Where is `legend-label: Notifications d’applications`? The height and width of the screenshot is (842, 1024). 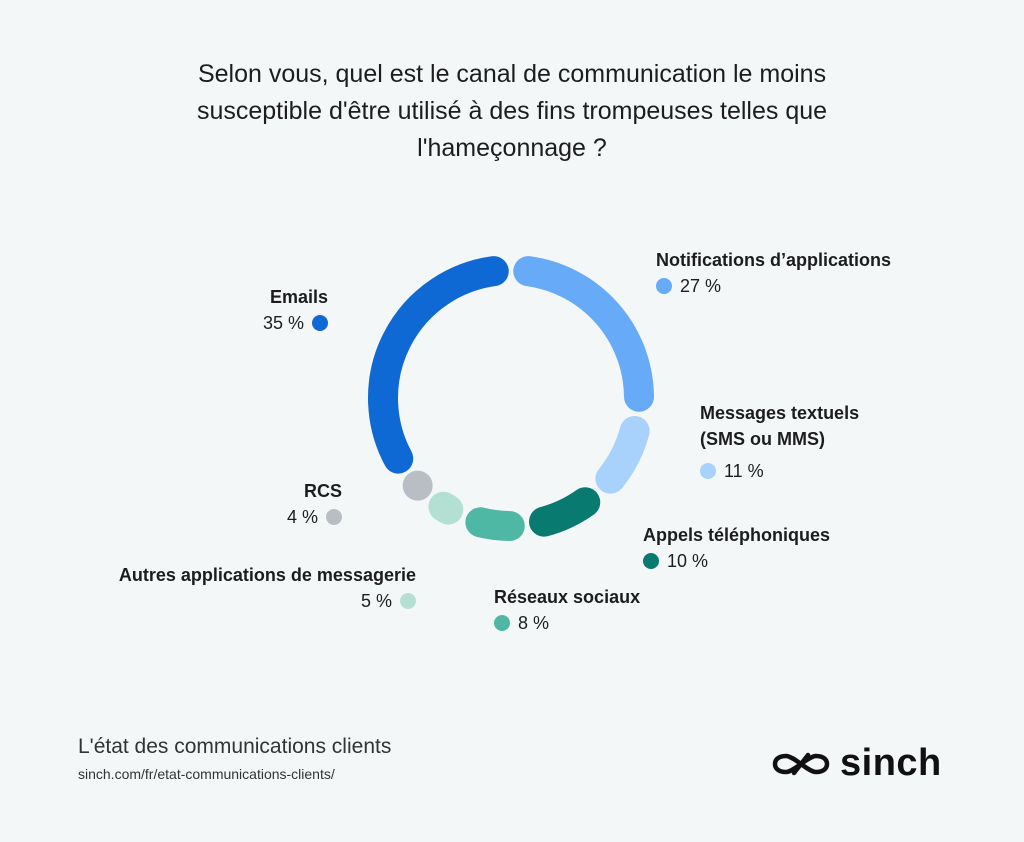 legend-label: Notifications d’applications is located at coordinates (774, 260).